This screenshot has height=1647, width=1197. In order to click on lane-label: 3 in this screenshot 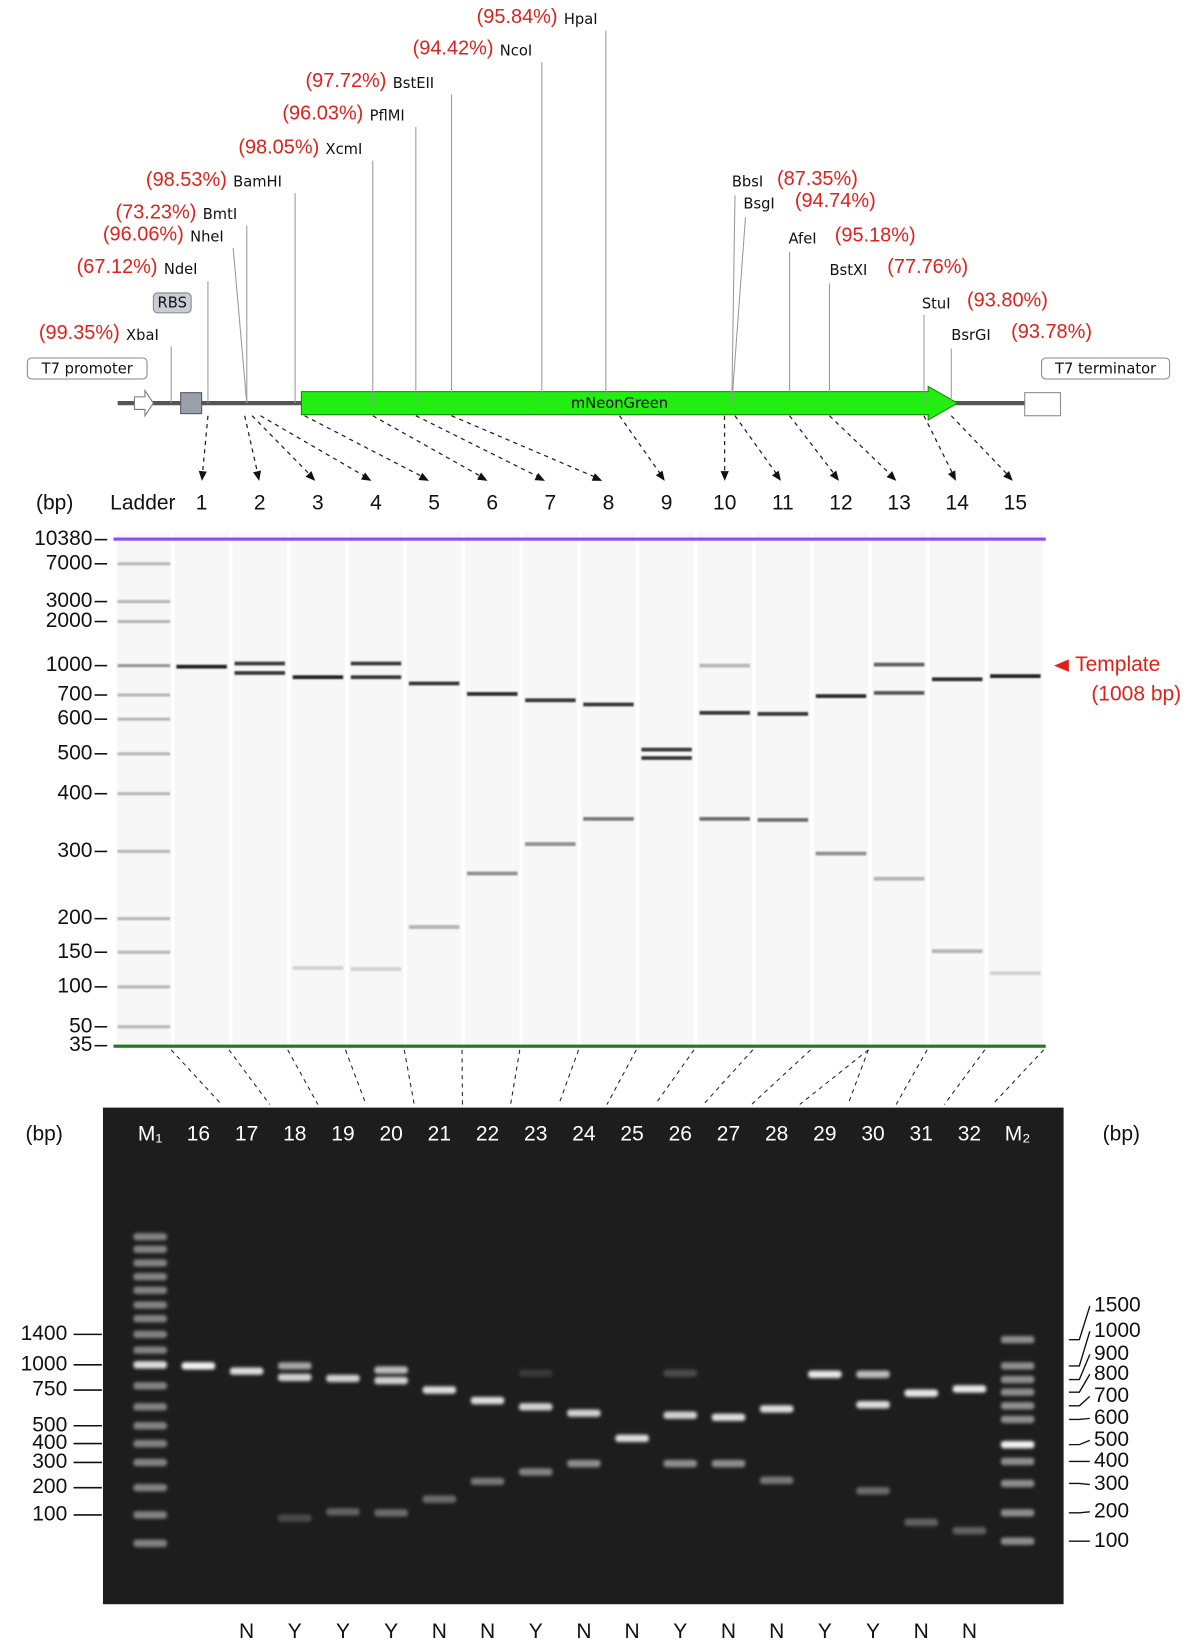, I will do `click(318, 502)`.